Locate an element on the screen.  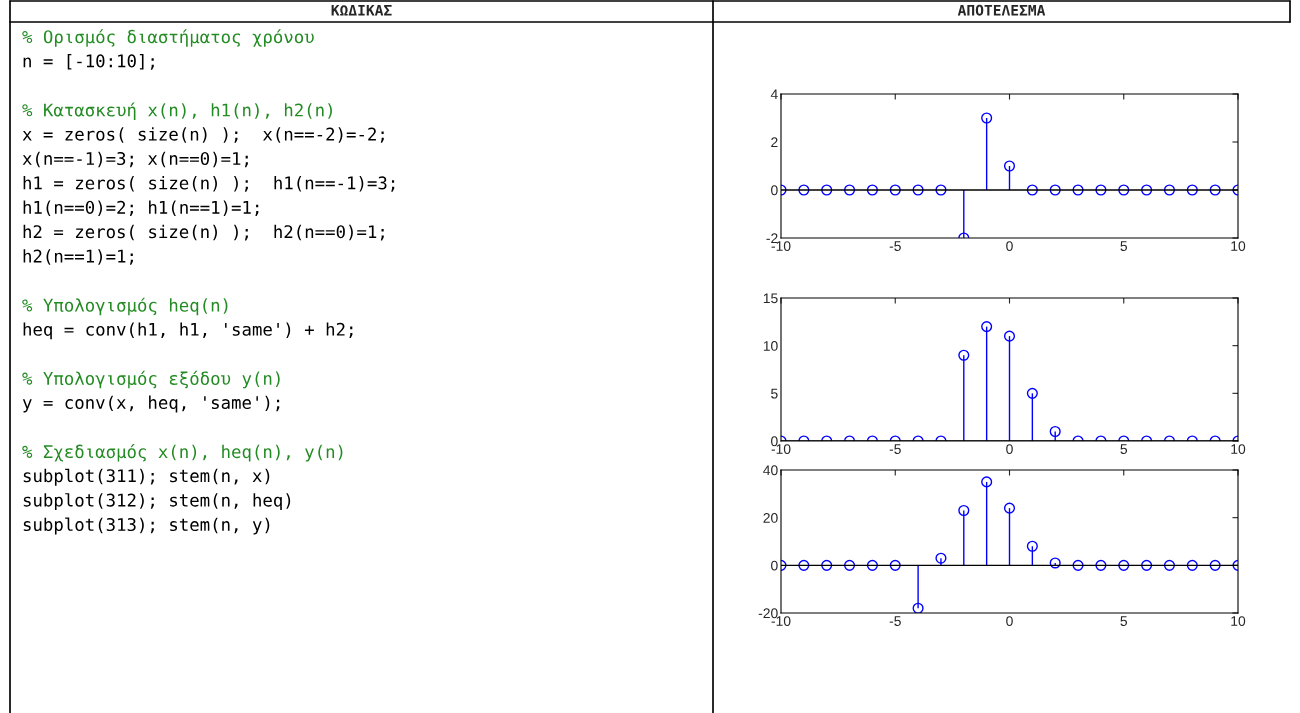
y-tick-label: 4 is located at coordinates (774, 94).